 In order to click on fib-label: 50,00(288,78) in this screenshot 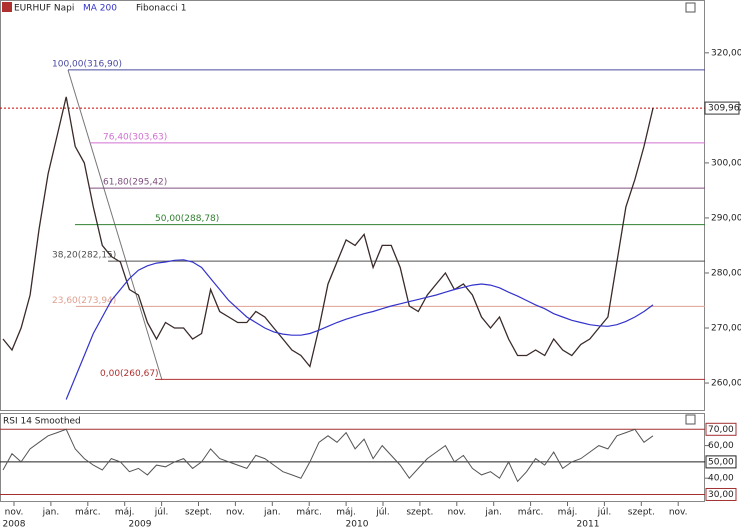, I will do `click(187, 219)`.